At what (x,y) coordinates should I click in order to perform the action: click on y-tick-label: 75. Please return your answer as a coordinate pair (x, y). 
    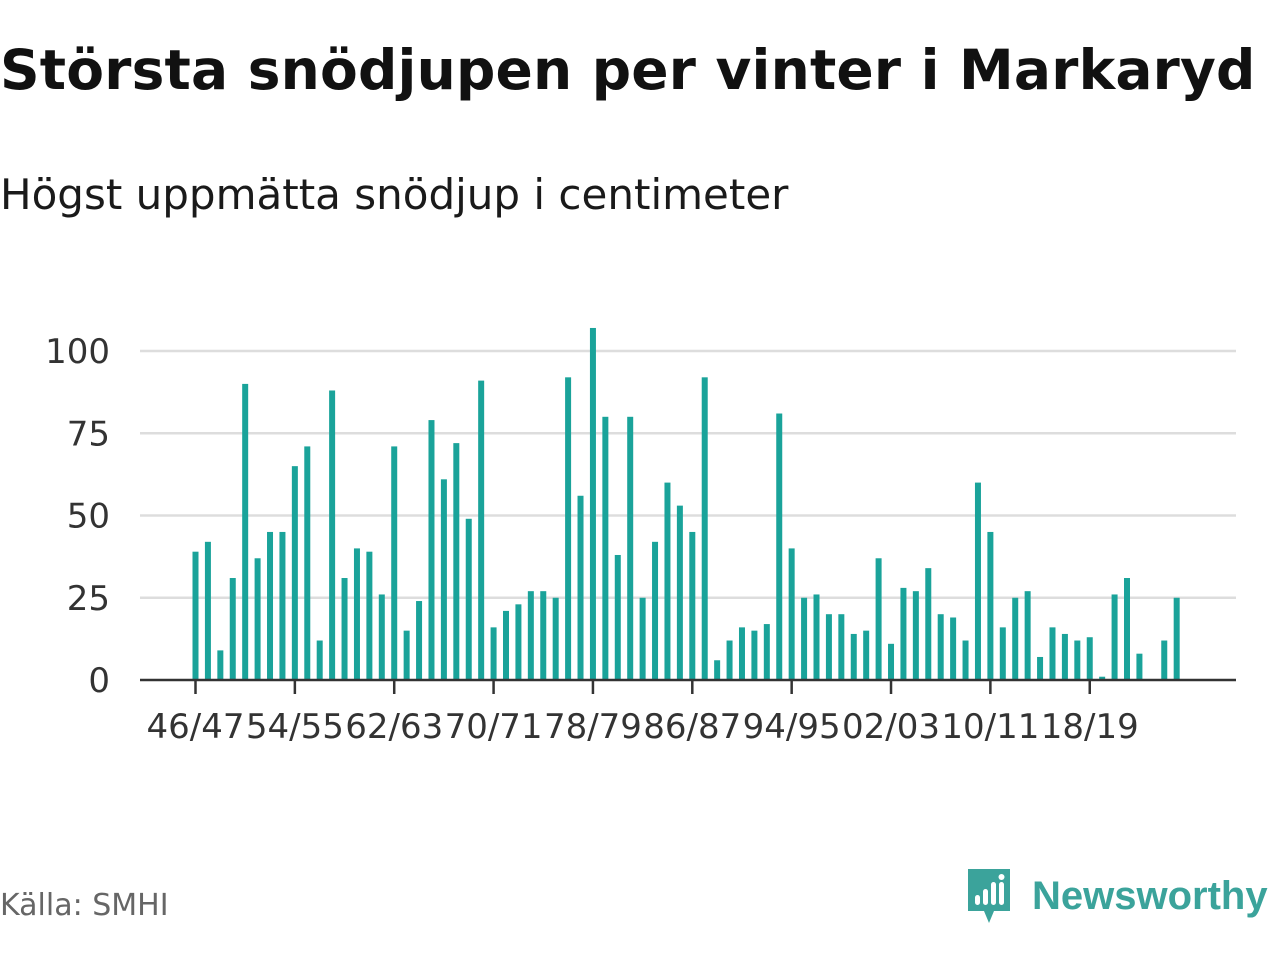
    Looking at the image, I should click on (88, 434).